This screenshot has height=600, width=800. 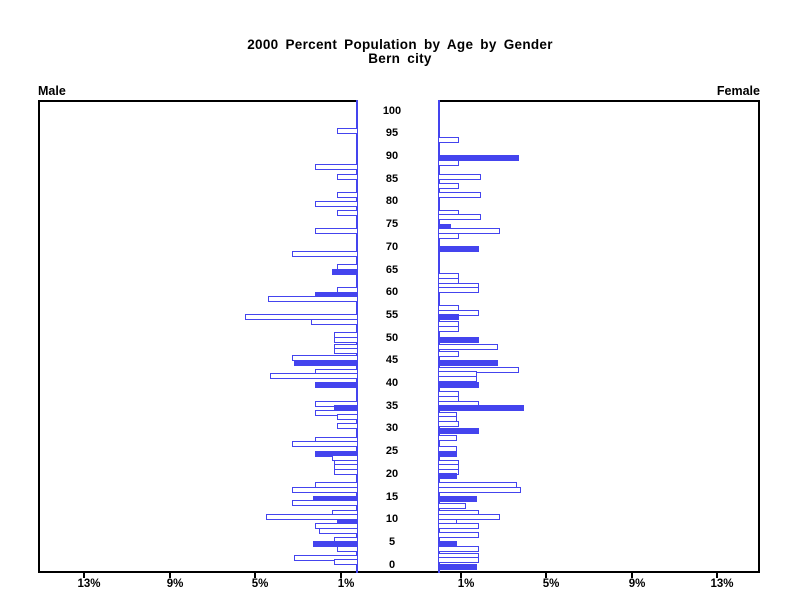 I want to click on bottom-axis-line, so click(x=398, y=572).